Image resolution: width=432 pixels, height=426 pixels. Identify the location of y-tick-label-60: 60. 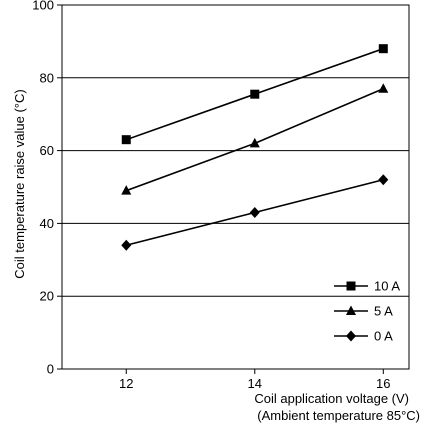
(47, 150).